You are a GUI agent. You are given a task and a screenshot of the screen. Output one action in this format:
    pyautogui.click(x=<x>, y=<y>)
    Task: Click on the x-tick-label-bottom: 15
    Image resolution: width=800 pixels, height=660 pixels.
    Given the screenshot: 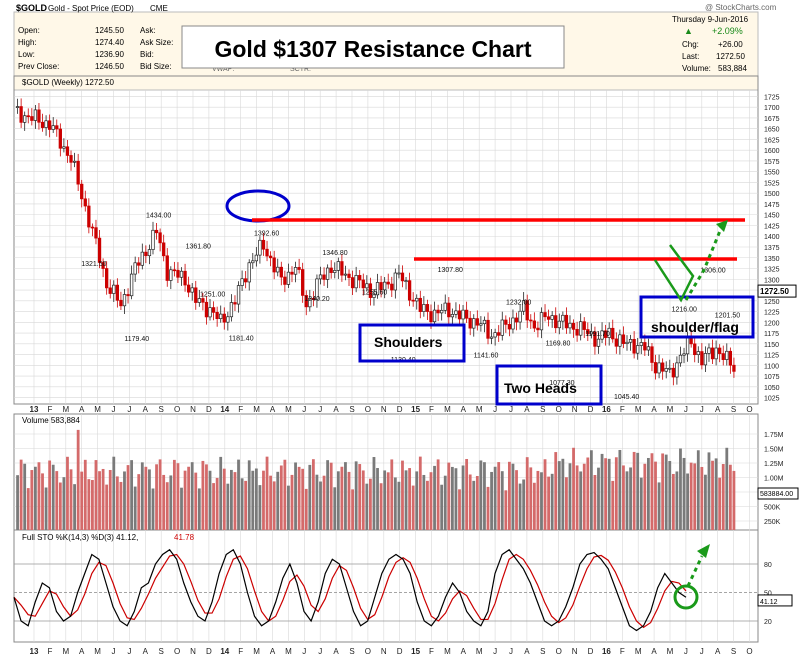 What is the action you would take?
    pyautogui.click(x=415, y=651)
    